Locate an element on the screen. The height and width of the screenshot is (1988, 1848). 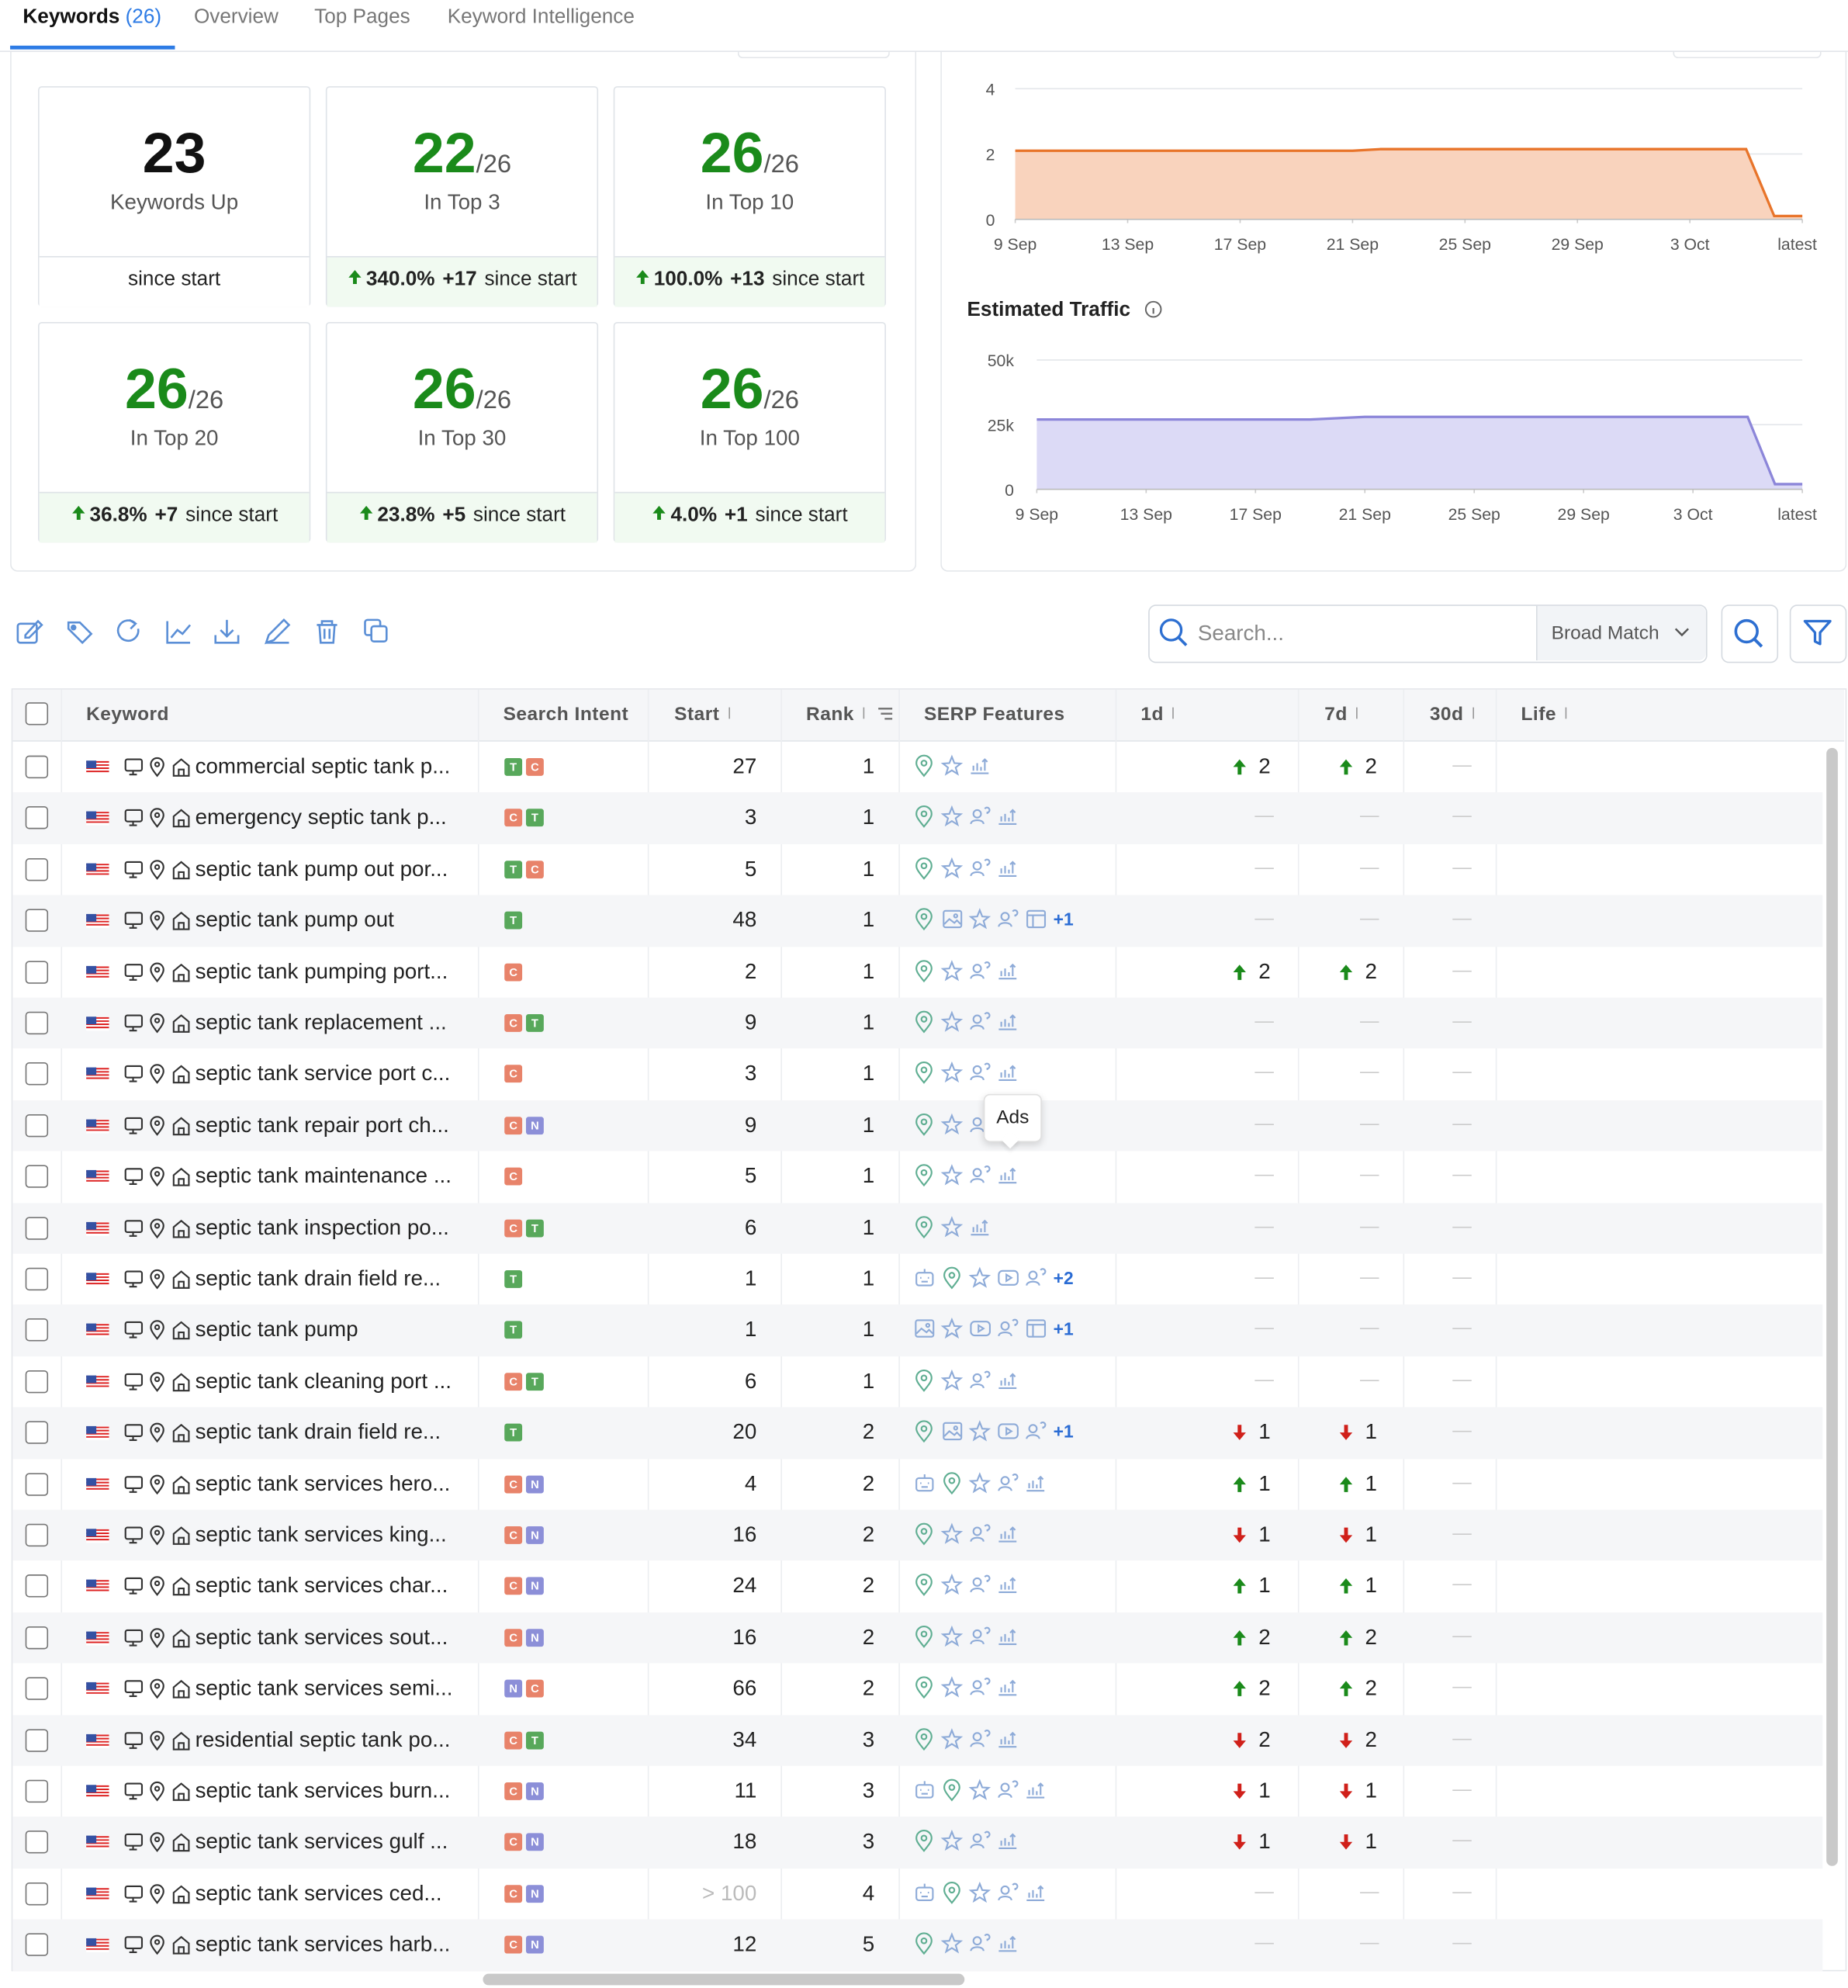
column-header: 30d is located at coordinates (1454, 714).